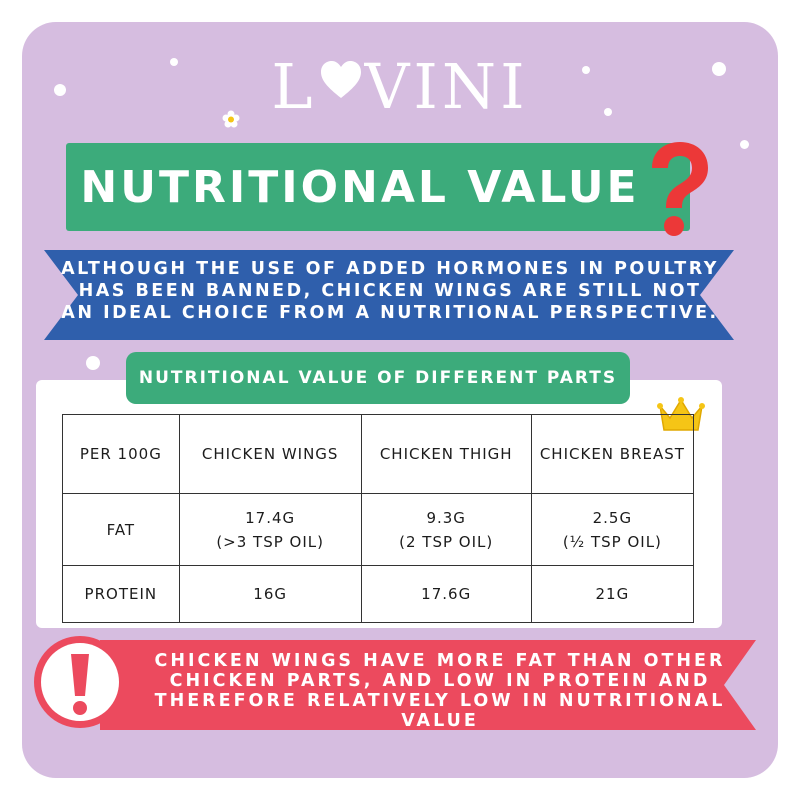  Describe the element at coordinates (360, 187) in the screenshot. I see `page-title: NUTRITIONAL VALUE` at that location.